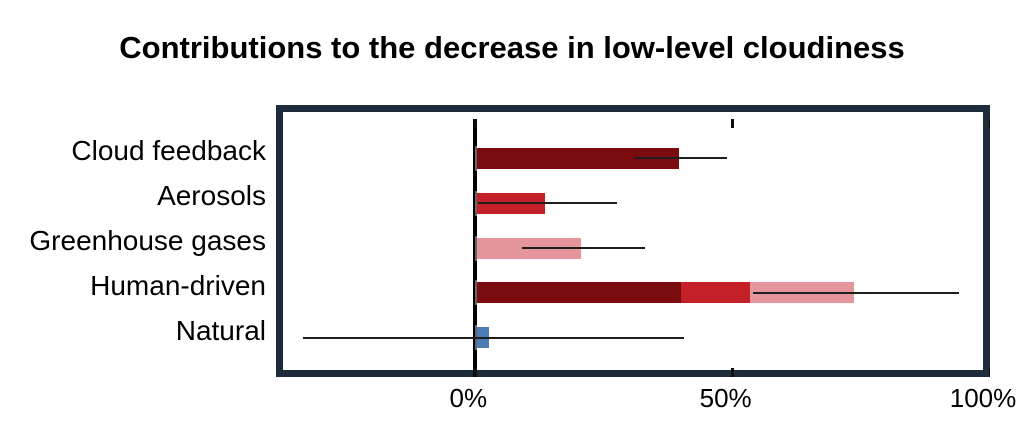 This screenshot has height=447, width=1024. Describe the element at coordinates (856, 292) in the screenshot. I see `error-bar-human-driven` at that location.